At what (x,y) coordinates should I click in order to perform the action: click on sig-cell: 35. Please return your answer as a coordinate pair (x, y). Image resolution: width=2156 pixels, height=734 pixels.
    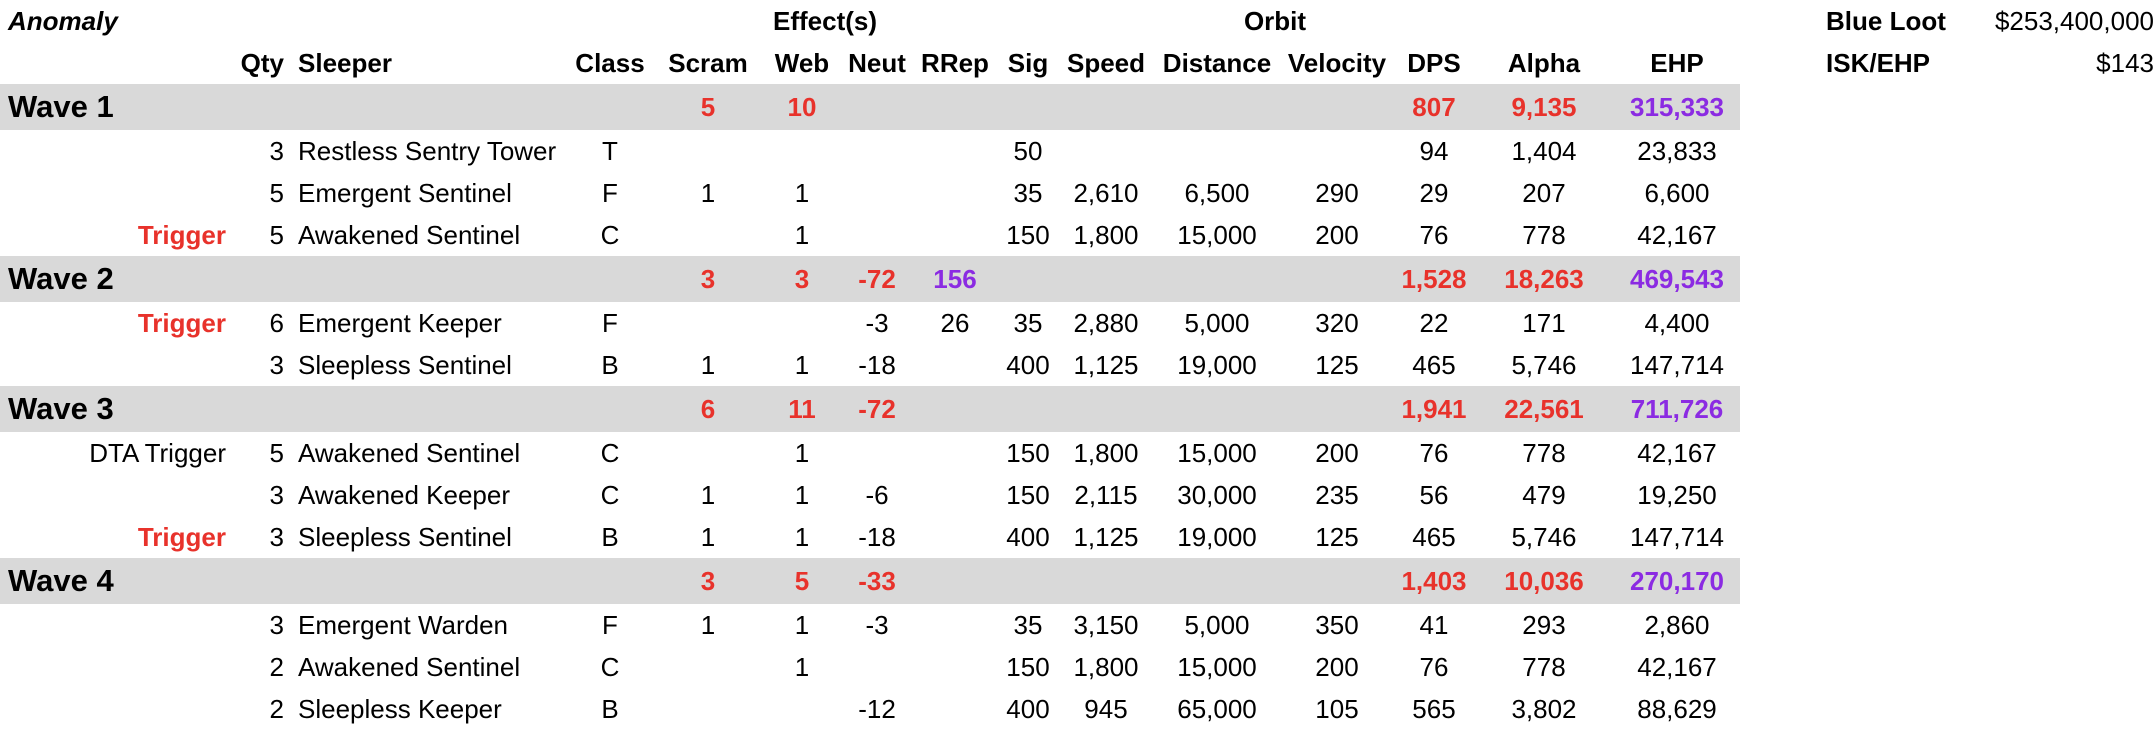
    Looking at the image, I should click on (1028, 192).